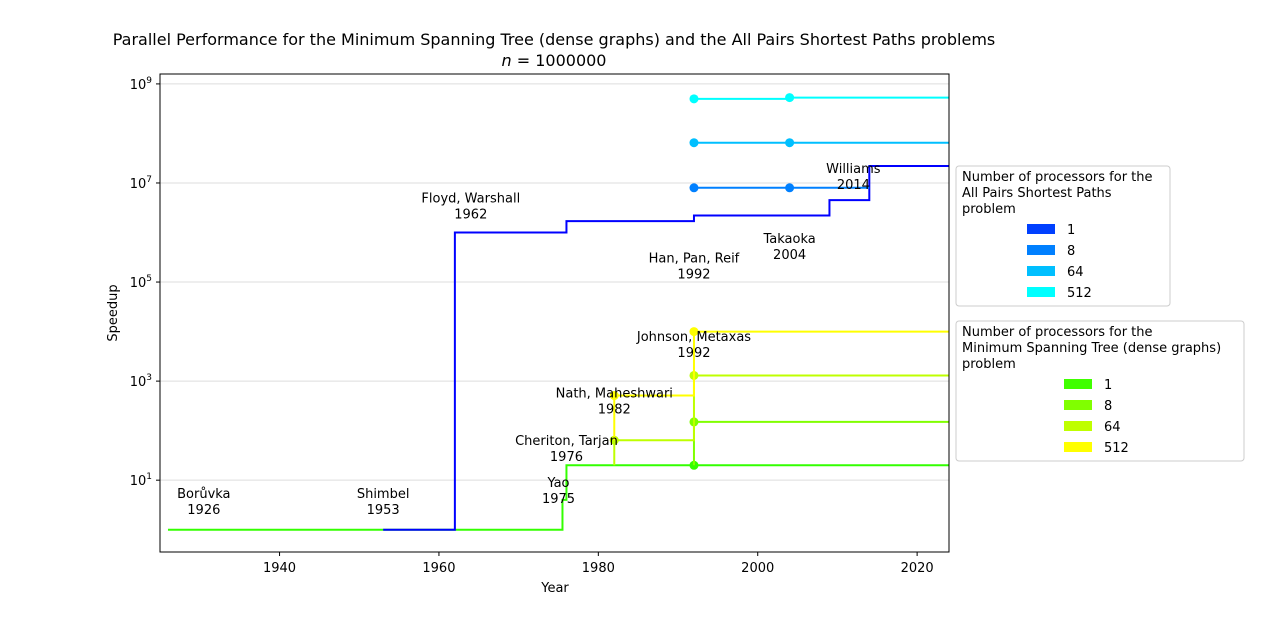  What do you see at coordinates (1057, 177) in the screenshot?
I see `legend-title-line-apsp-0: Number of processors for the` at bounding box center [1057, 177].